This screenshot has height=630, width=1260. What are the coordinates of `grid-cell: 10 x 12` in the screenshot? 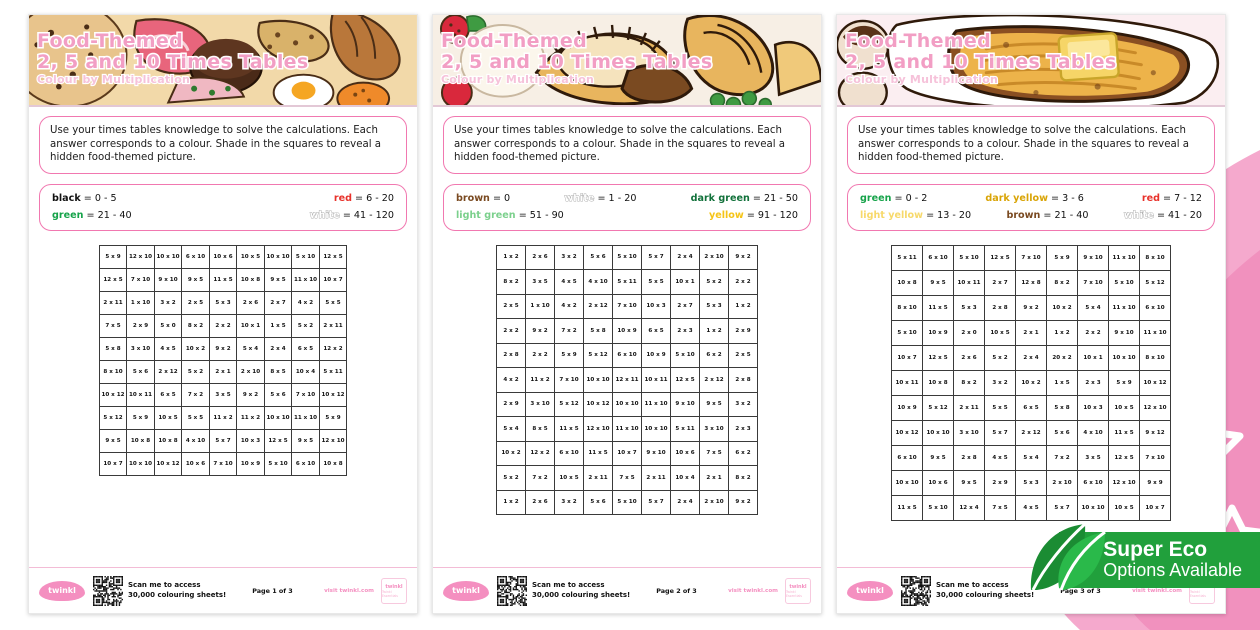 It's located at (907, 432).